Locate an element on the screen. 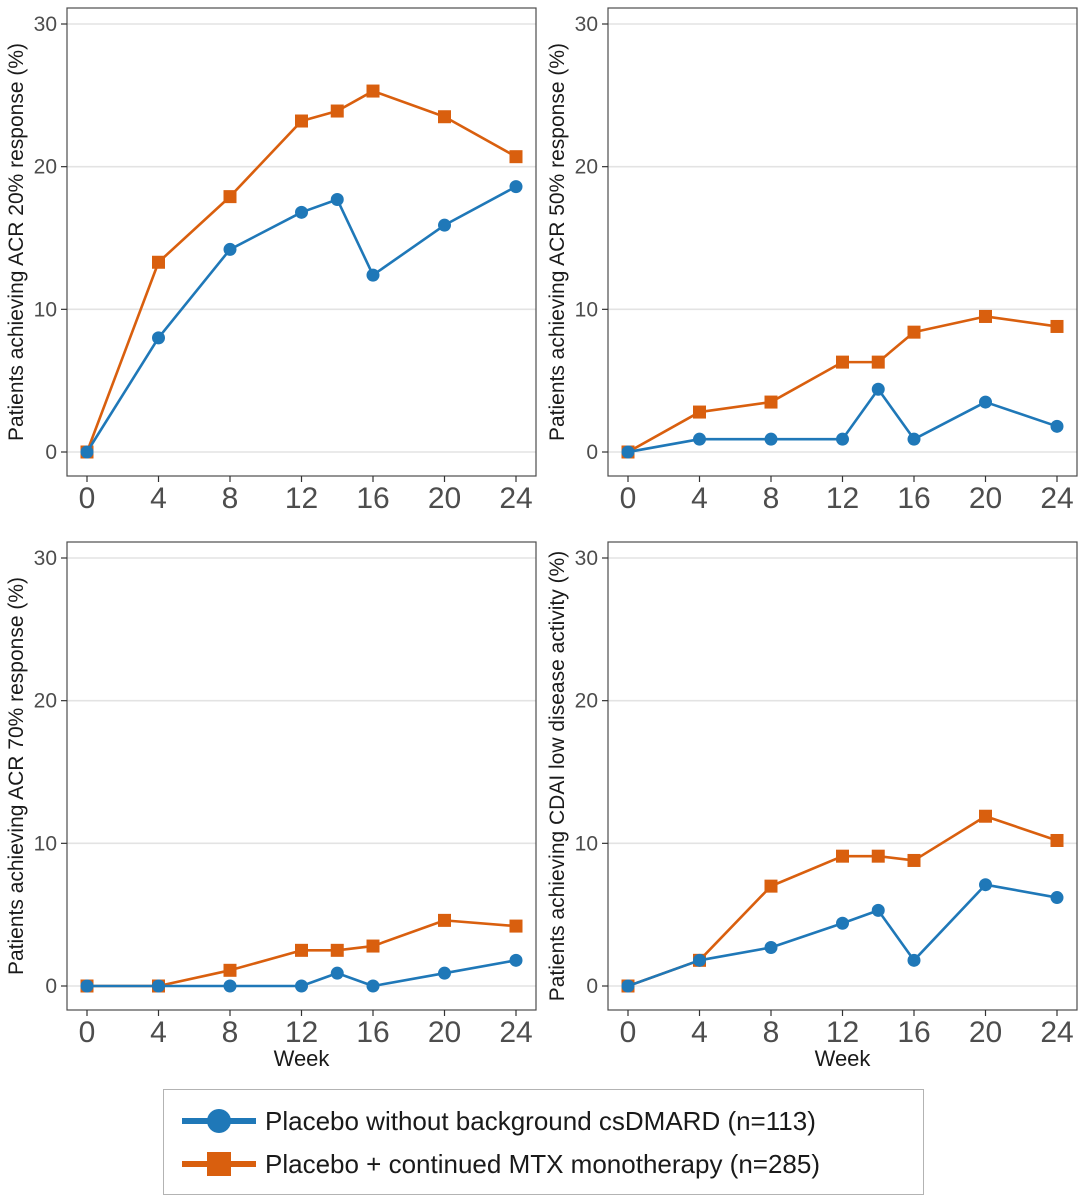  x-tick-label: 20 is located at coordinates (985, 498).